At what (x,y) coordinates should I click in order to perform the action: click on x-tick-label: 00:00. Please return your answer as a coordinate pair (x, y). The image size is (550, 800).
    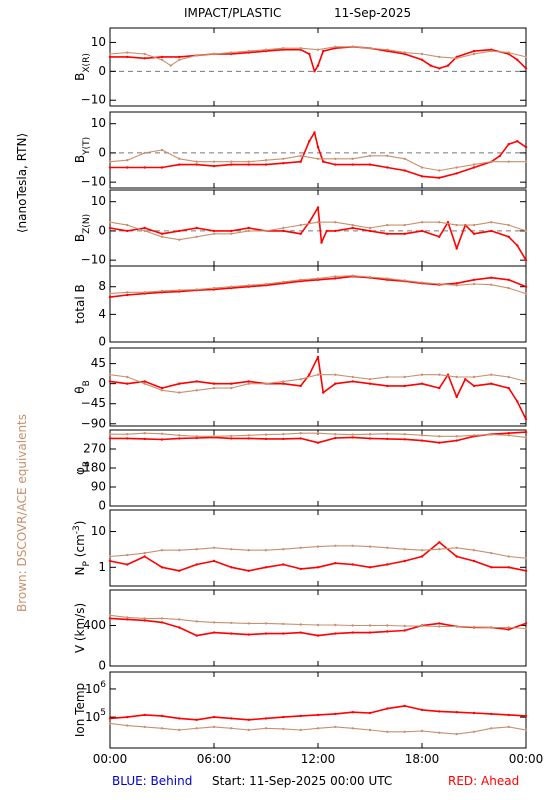
    Looking at the image, I should click on (110, 759).